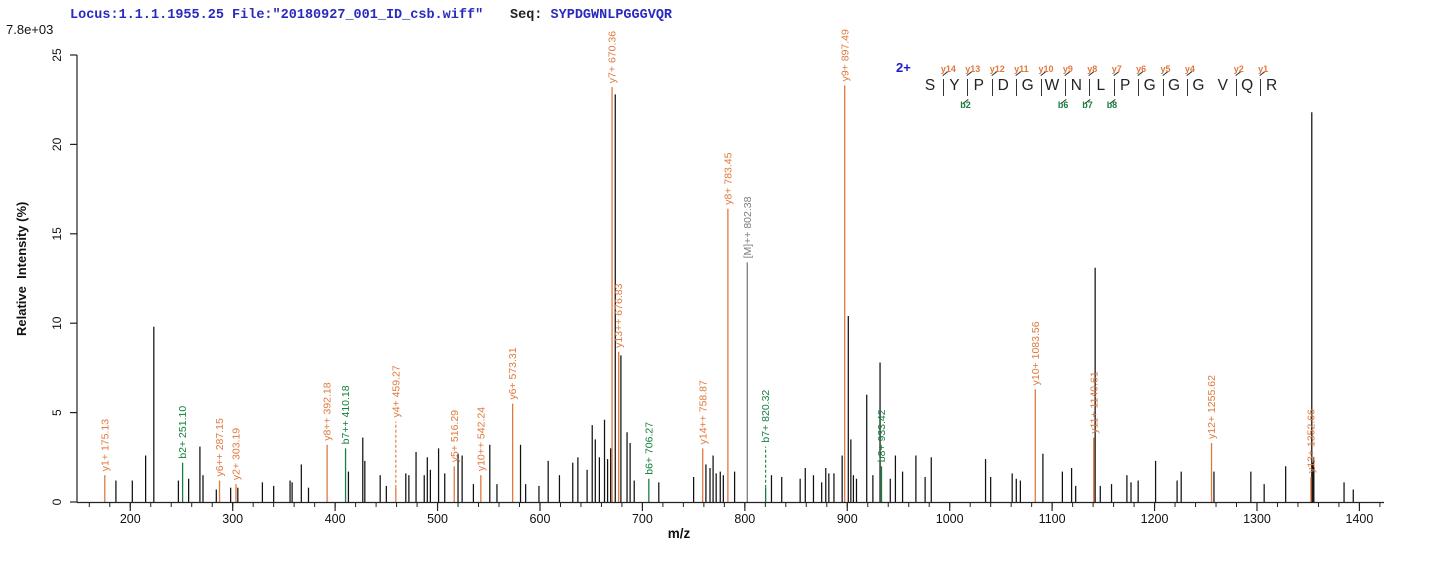 The width and height of the screenshot is (1436, 562). Describe the element at coordinates (1222, 85) in the screenshot. I see `residue-13-V: V` at that location.